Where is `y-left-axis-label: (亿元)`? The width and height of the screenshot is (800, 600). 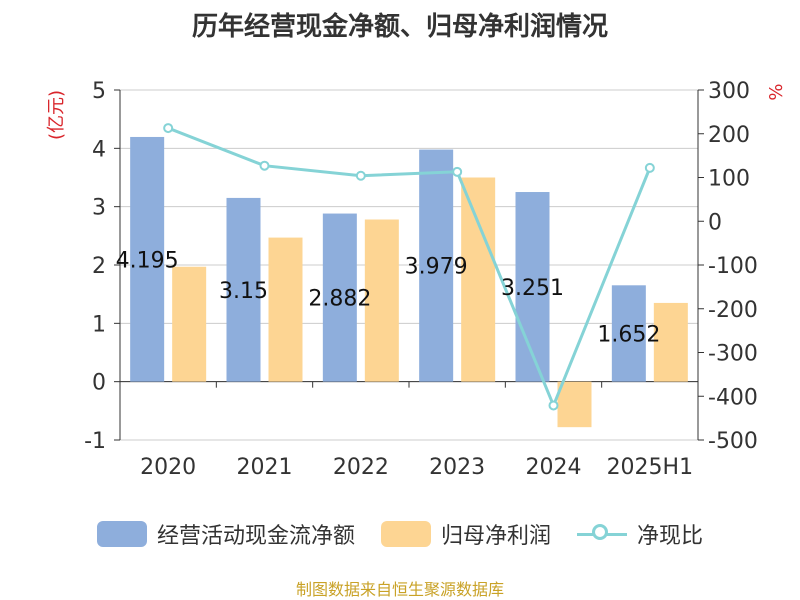
y-left-axis-label: (亿元) is located at coordinates (56, 115).